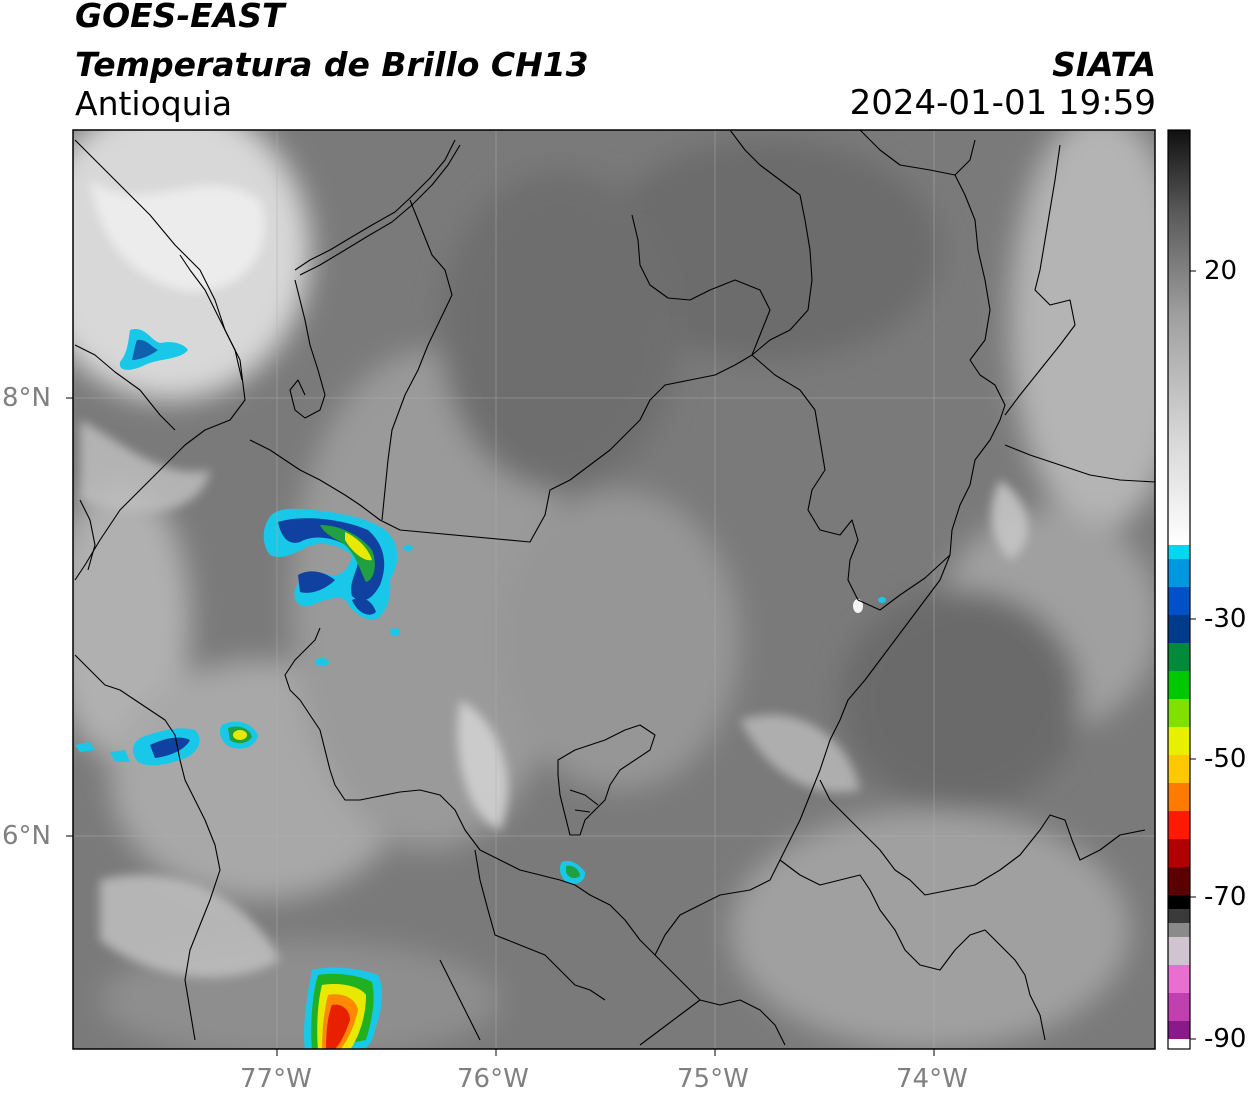 The image size is (1252, 1099). Describe the element at coordinates (1225, 897) in the screenshot. I see `colorbar-label-minus70: -70` at that location.